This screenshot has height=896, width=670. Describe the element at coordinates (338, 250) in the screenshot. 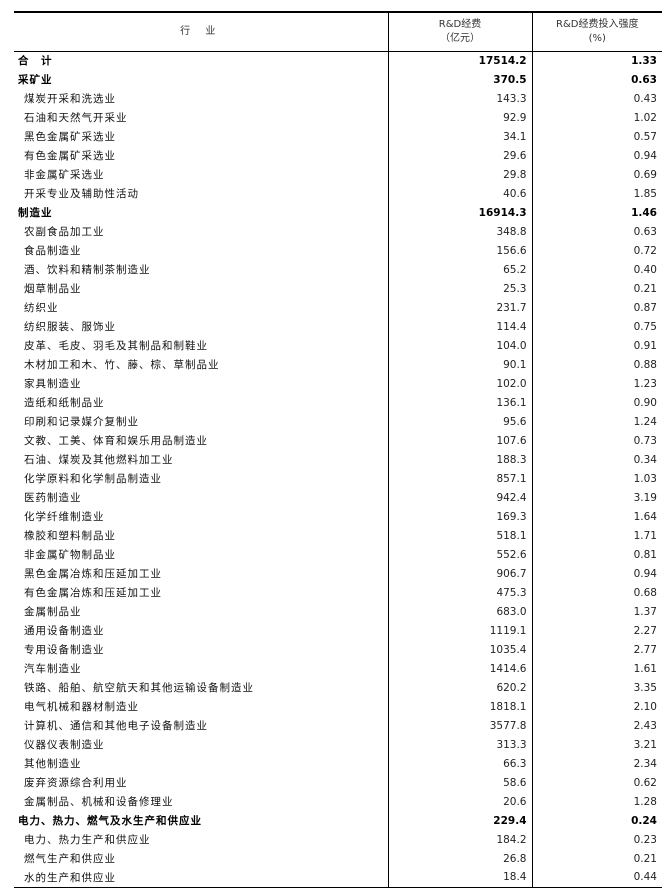

I see `table-row: 食品制造业 156.6 0.72` at that location.